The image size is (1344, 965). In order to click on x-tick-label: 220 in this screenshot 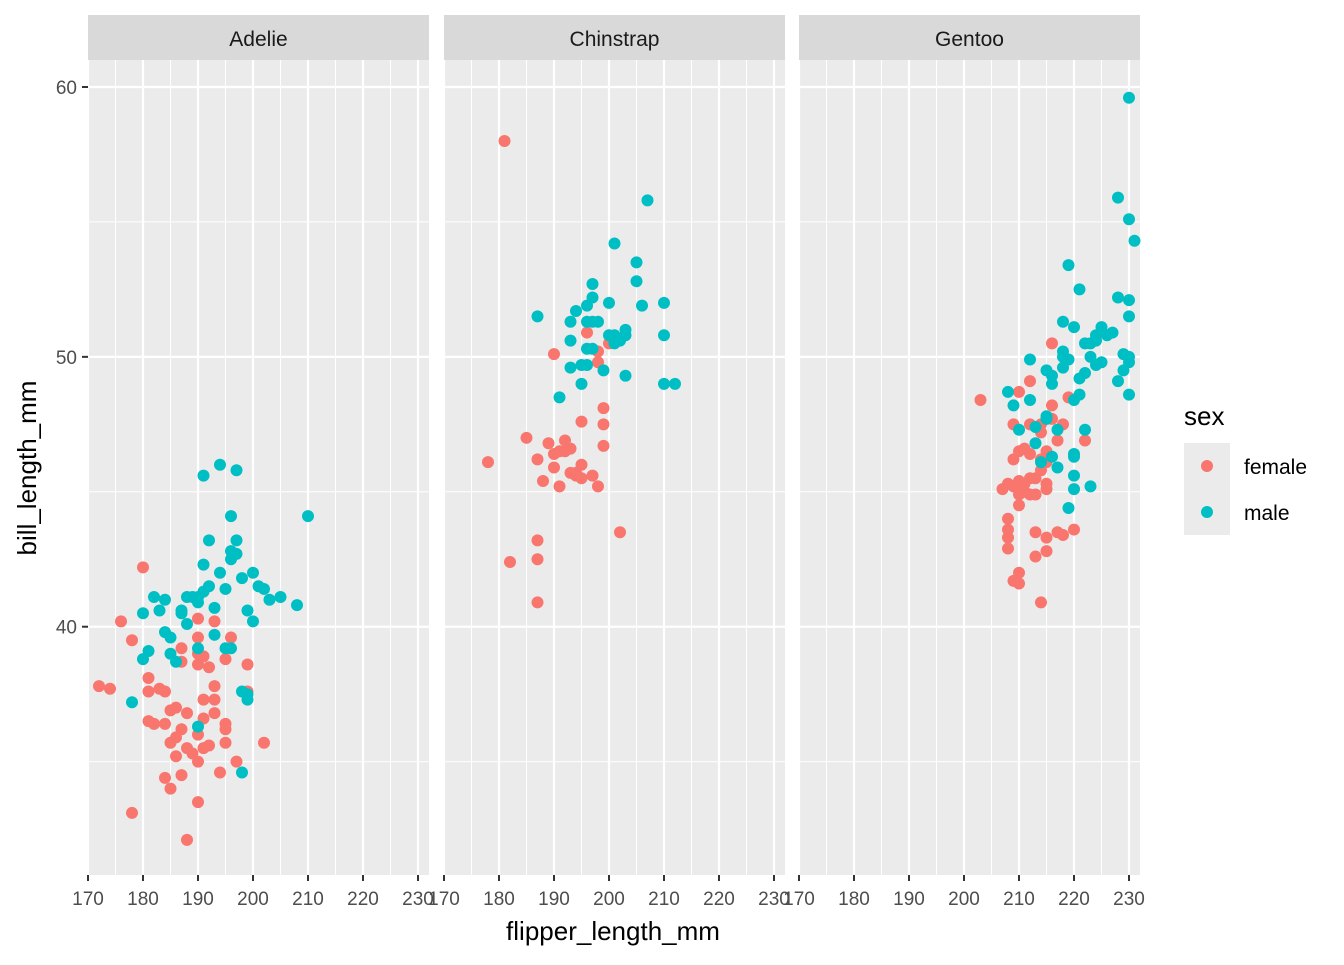, I will do `click(719, 899)`.